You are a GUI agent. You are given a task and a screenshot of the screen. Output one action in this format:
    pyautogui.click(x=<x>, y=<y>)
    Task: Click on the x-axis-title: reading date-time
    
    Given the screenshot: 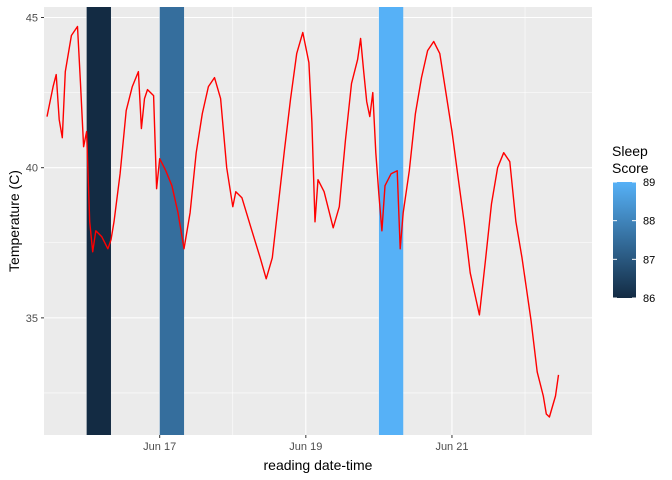 What is the action you would take?
    pyautogui.click(x=318, y=465)
    